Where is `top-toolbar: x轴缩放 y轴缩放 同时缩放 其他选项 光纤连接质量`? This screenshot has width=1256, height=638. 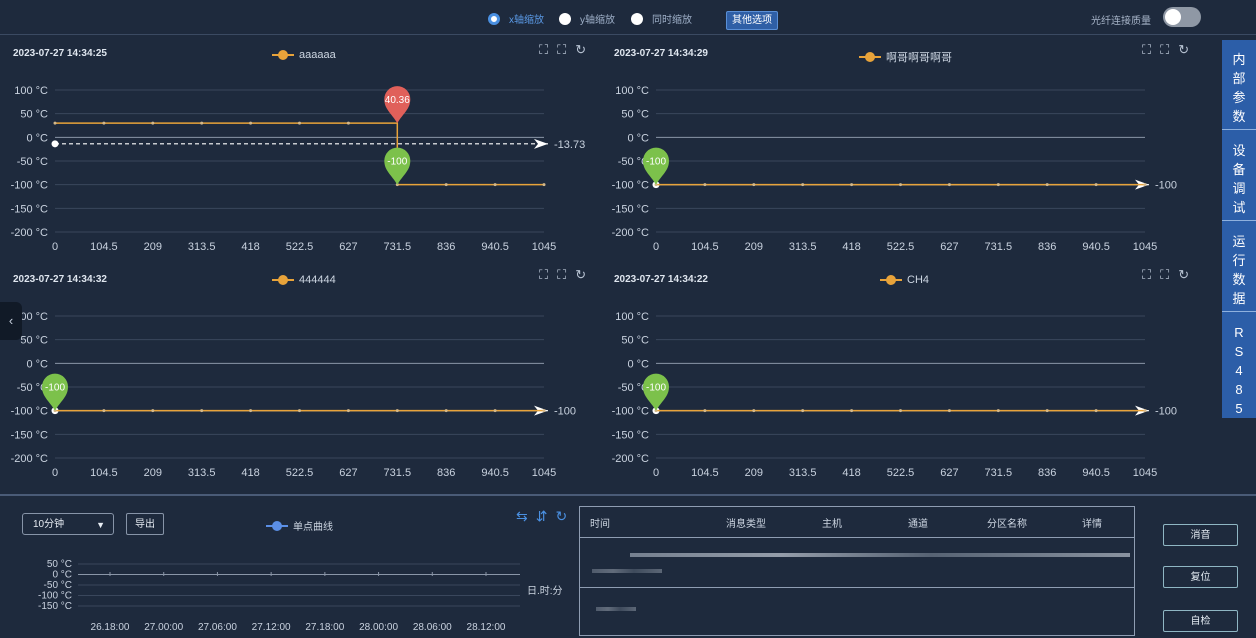
top-toolbar: x轴缩放 y轴缩放 同时缩放 其他选项 光纤连接质量 is located at coordinates (628, 17).